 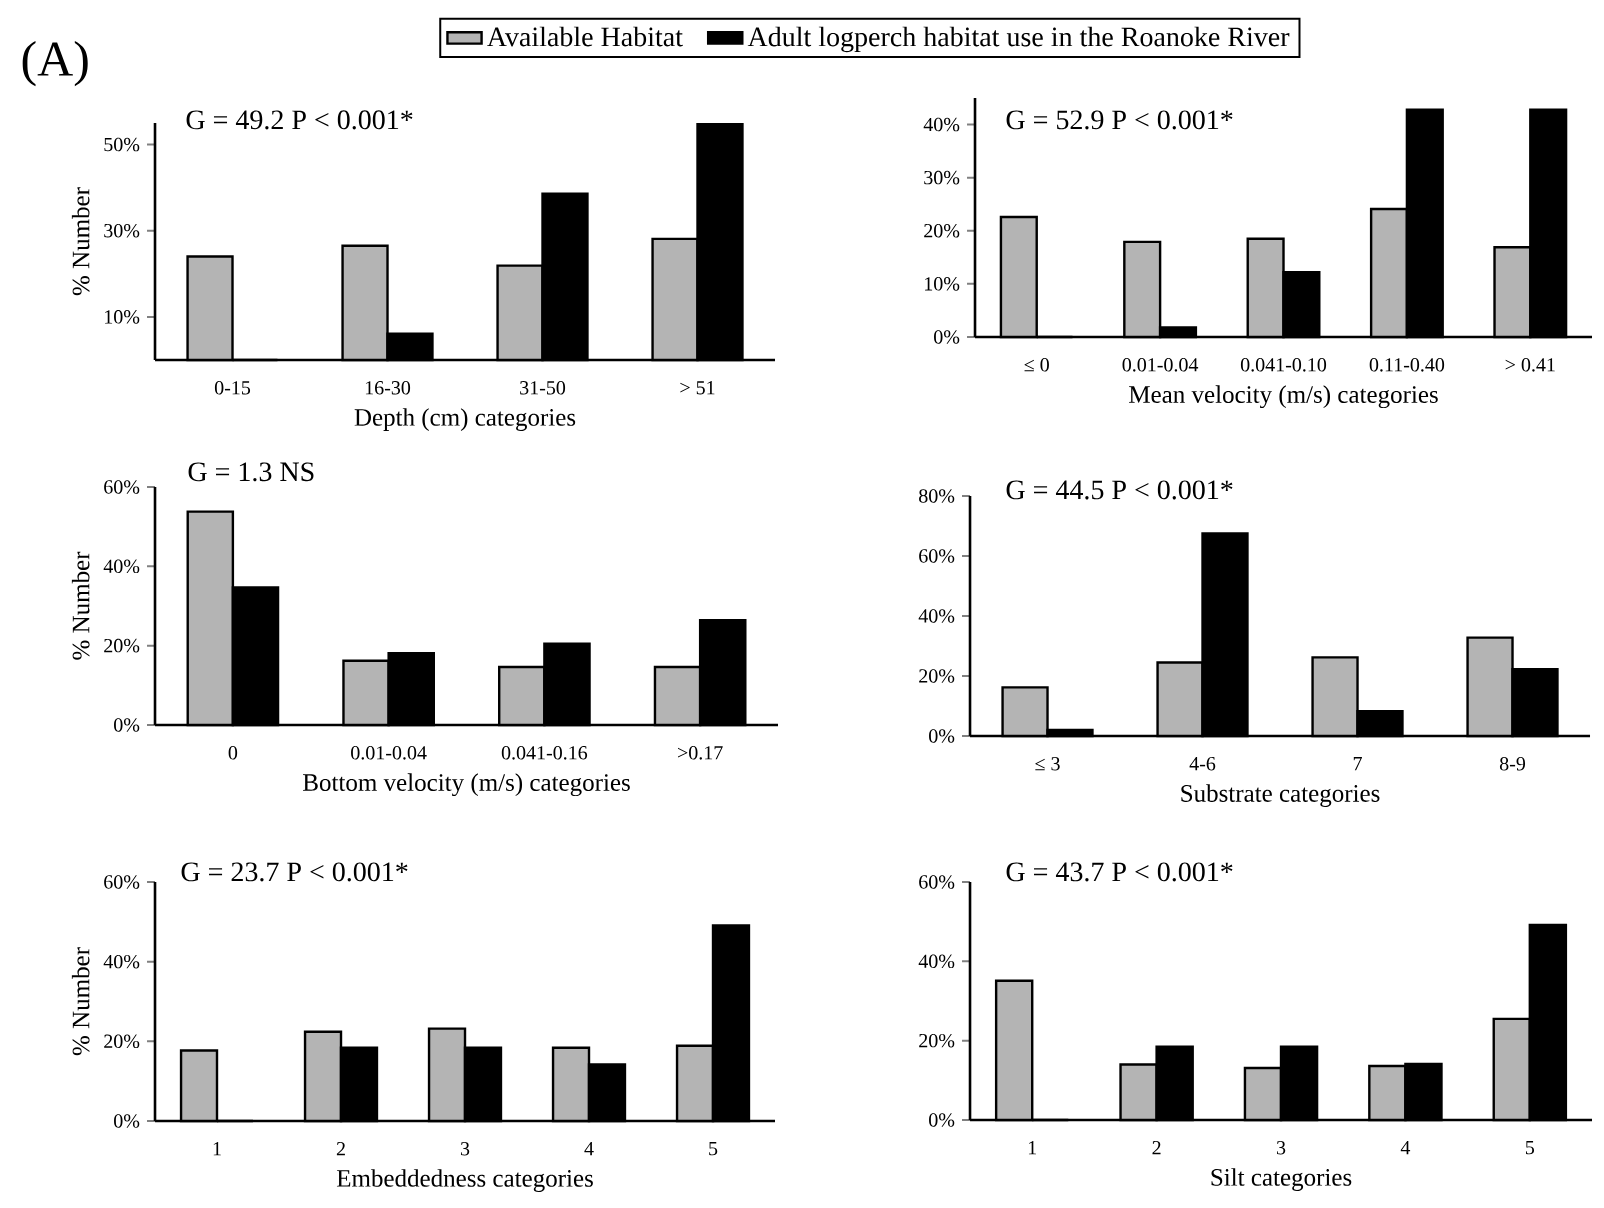 I want to click on x-tick-label: > 51, so click(x=697, y=388).